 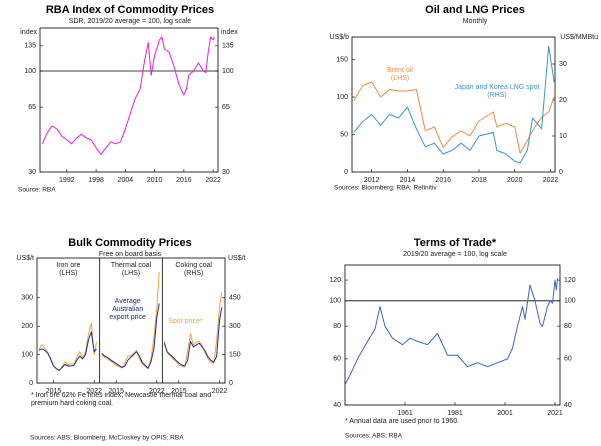 What do you see at coordinates (475, 10) in the screenshot?
I see `chart-title: Oil and LNG Prices` at bounding box center [475, 10].